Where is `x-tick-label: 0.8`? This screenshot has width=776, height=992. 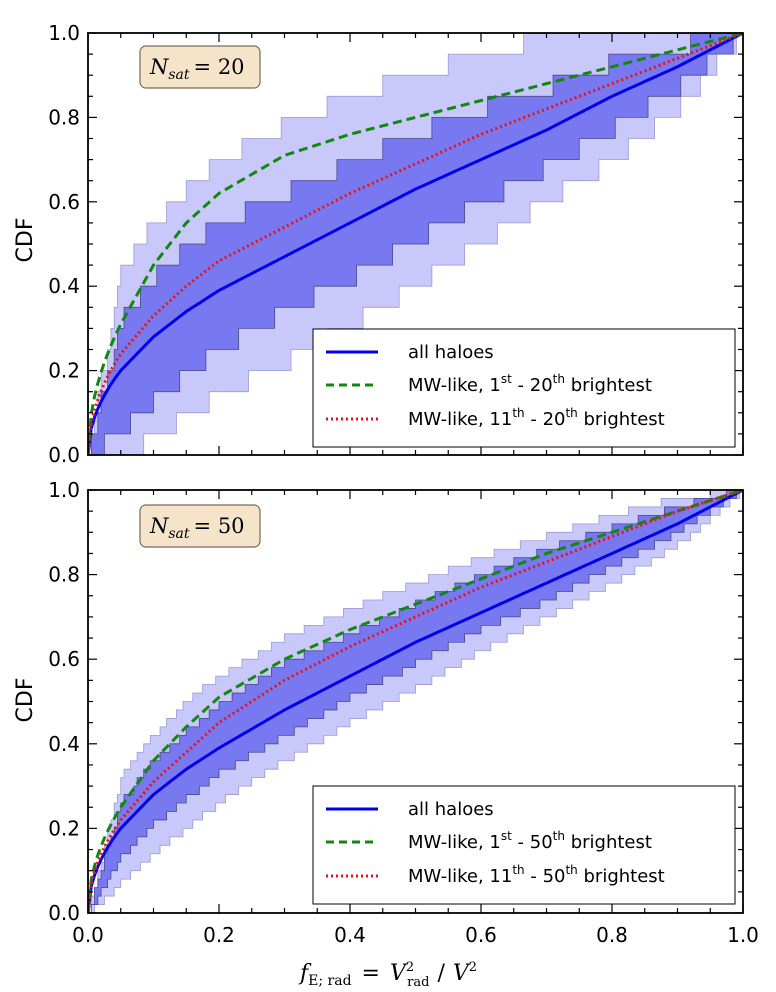
x-tick-label: 0.8 is located at coordinates (612, 935).